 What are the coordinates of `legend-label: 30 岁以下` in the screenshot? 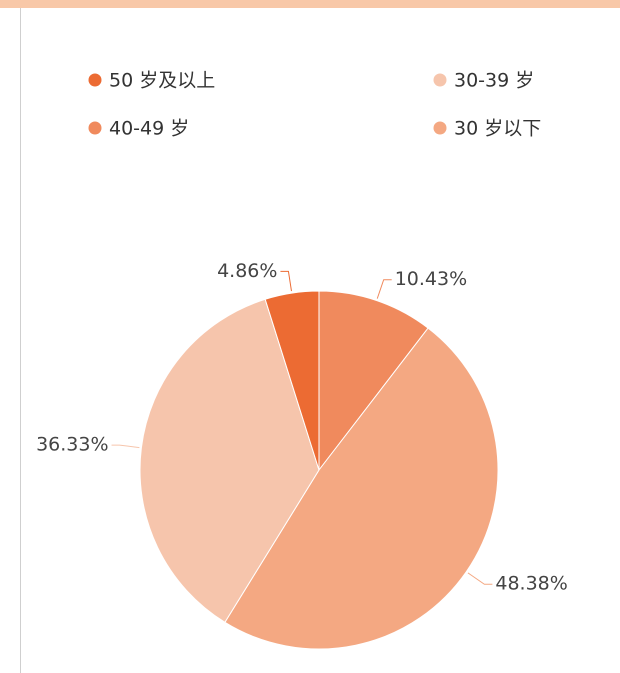 It's located at (497, 129).